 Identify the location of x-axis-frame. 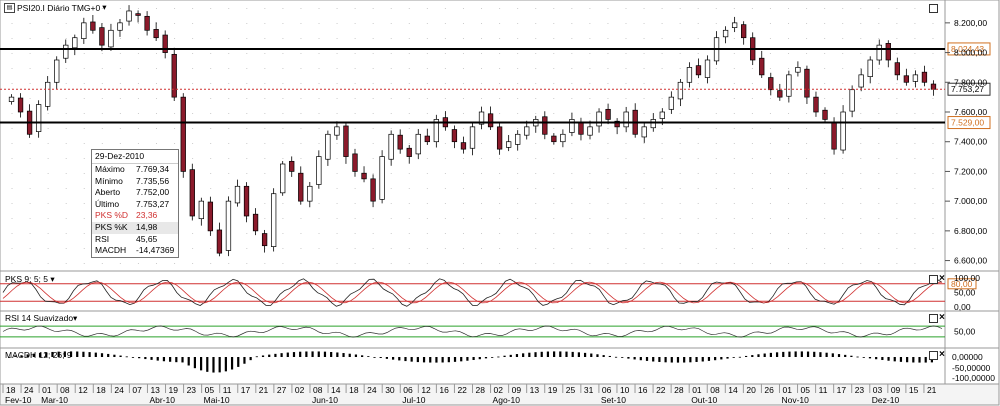
(500, 394).